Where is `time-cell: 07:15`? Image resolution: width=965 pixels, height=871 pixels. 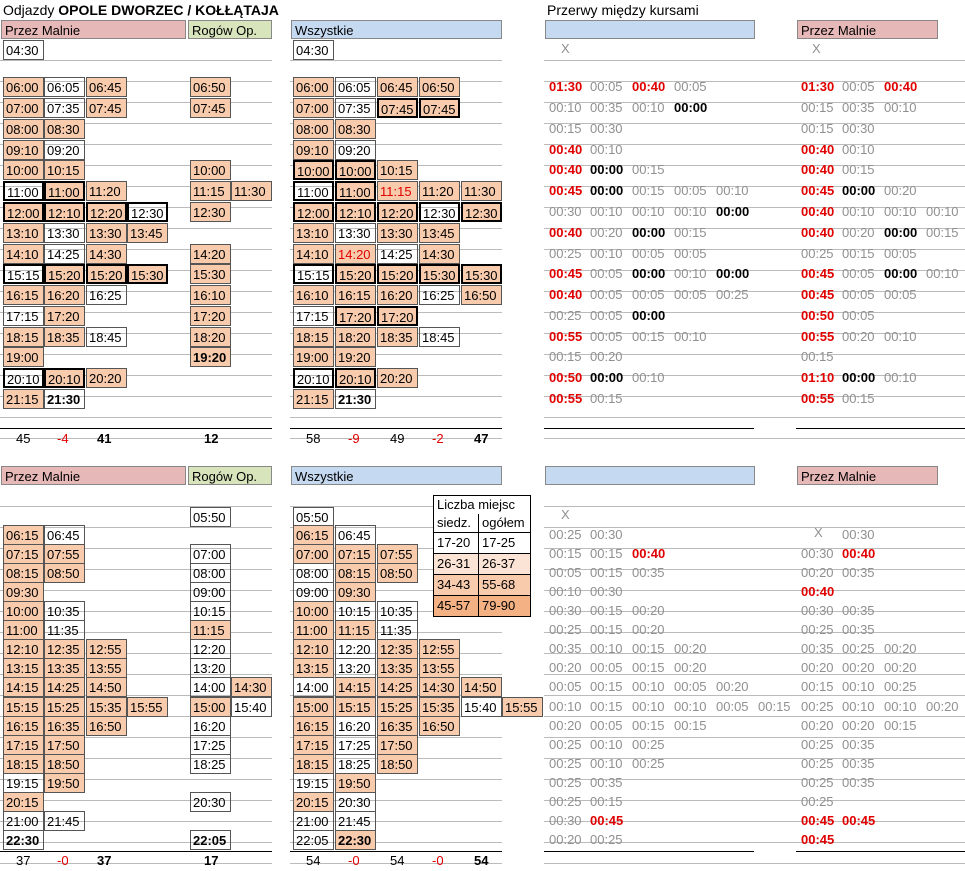
time-cell: 07:15 is located at coordinates (23, 554).